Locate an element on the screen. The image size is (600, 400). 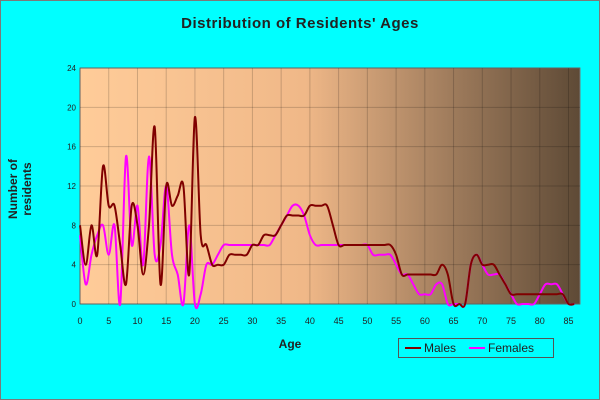
x-tick-label: 35 is located at coordinates (281, 321).